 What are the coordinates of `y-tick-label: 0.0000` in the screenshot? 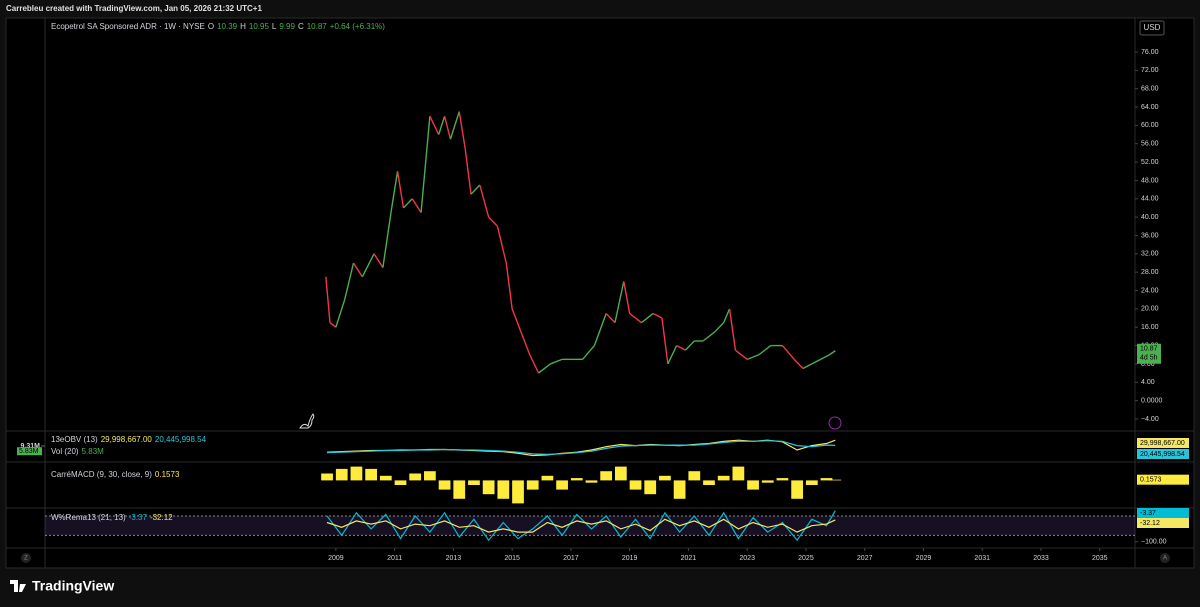 It's located at (1152, 400).